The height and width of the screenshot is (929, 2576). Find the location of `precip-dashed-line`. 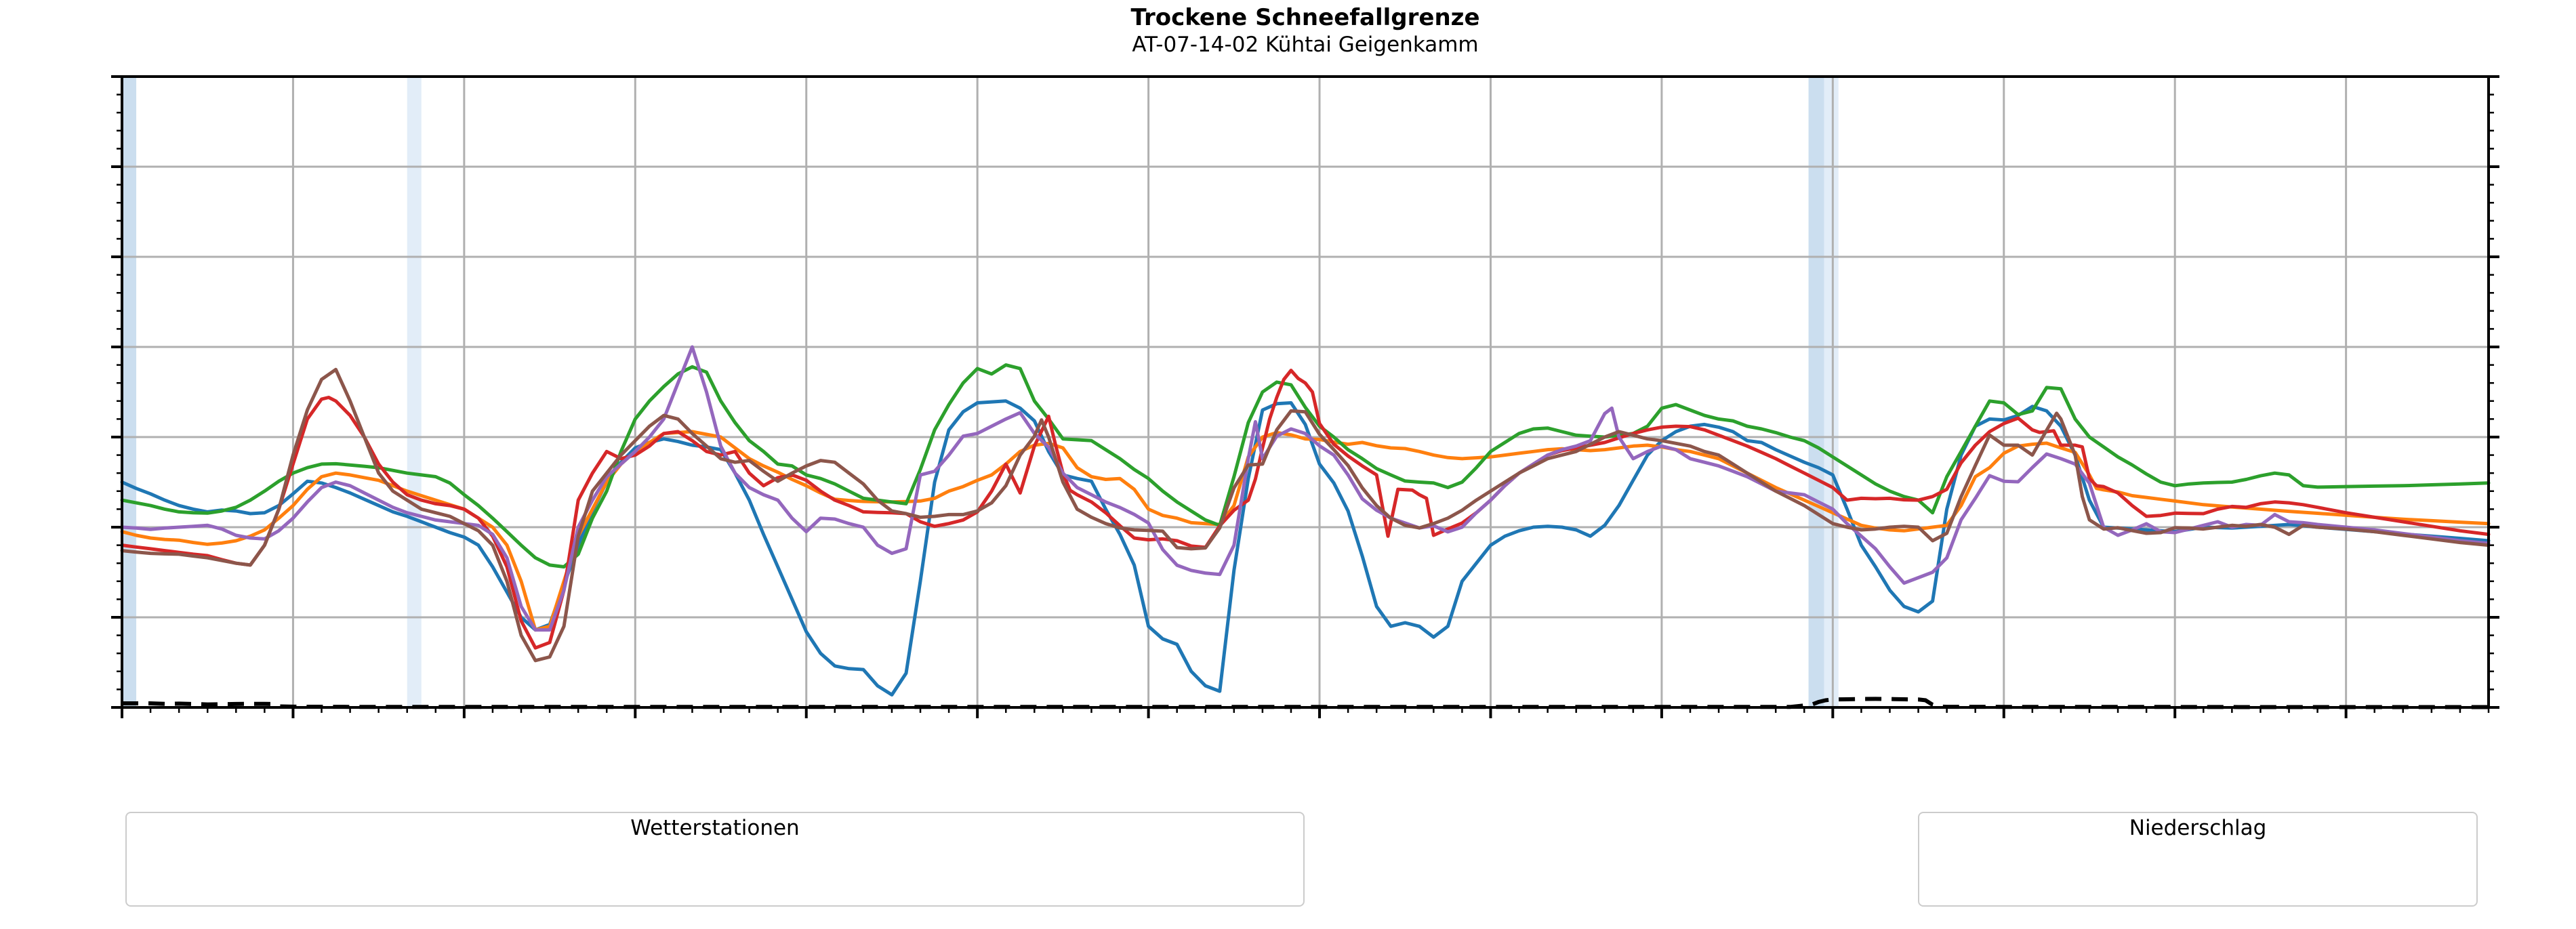

precip-dashed-line is located at coordinates (1305, 703).